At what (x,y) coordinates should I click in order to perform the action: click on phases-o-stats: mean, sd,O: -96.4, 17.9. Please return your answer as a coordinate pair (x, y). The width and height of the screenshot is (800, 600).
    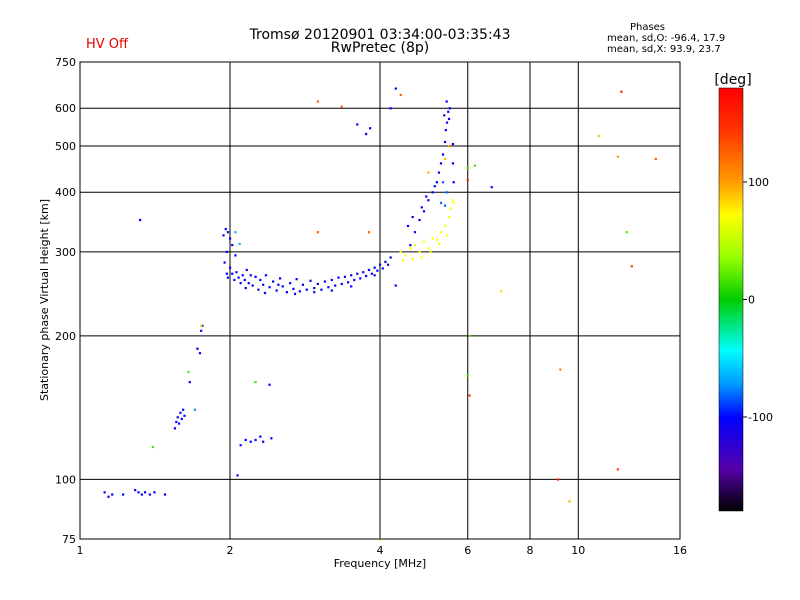
    Looking at the image, I should click on (666, 38).